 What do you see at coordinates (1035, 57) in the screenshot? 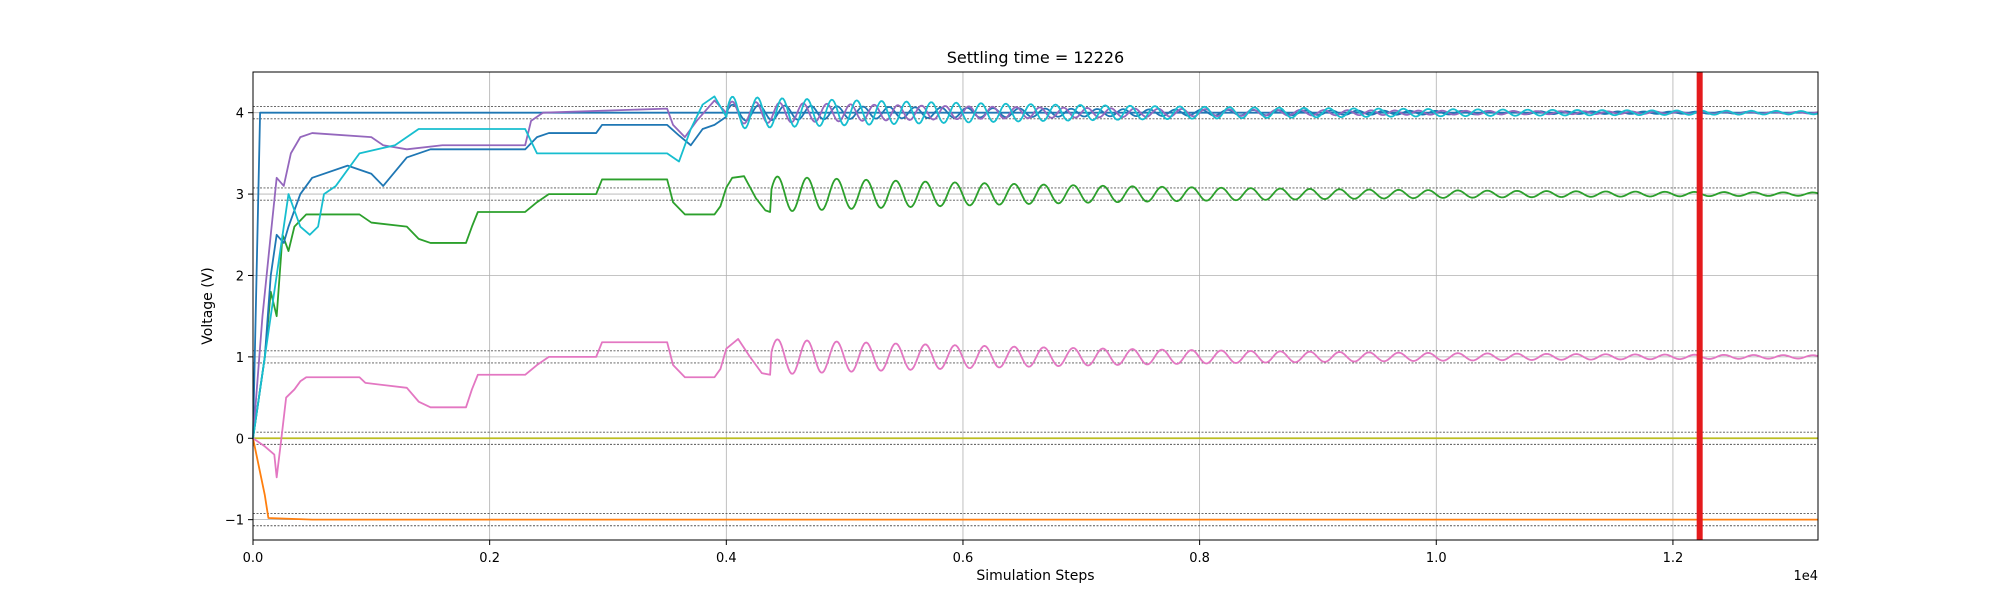
I see `chart-title: Settling time = 12226` at bounding box center [1035, 57].